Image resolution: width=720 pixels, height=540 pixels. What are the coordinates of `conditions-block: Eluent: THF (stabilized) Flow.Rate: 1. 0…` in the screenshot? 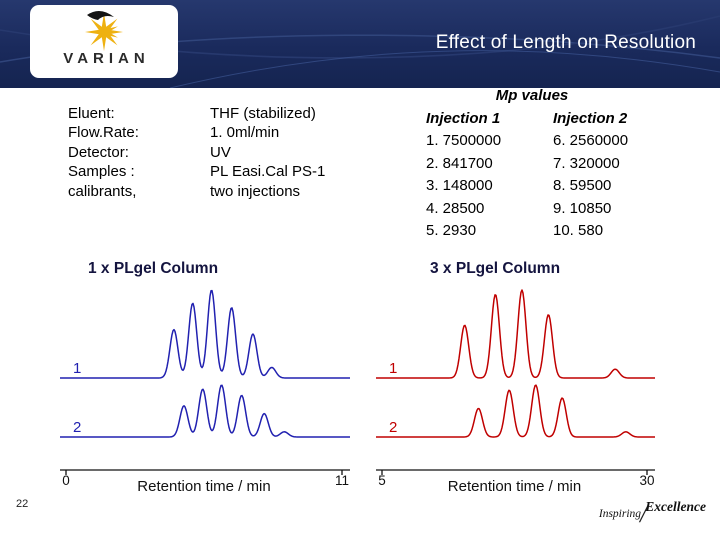 It's located at (196, 152).